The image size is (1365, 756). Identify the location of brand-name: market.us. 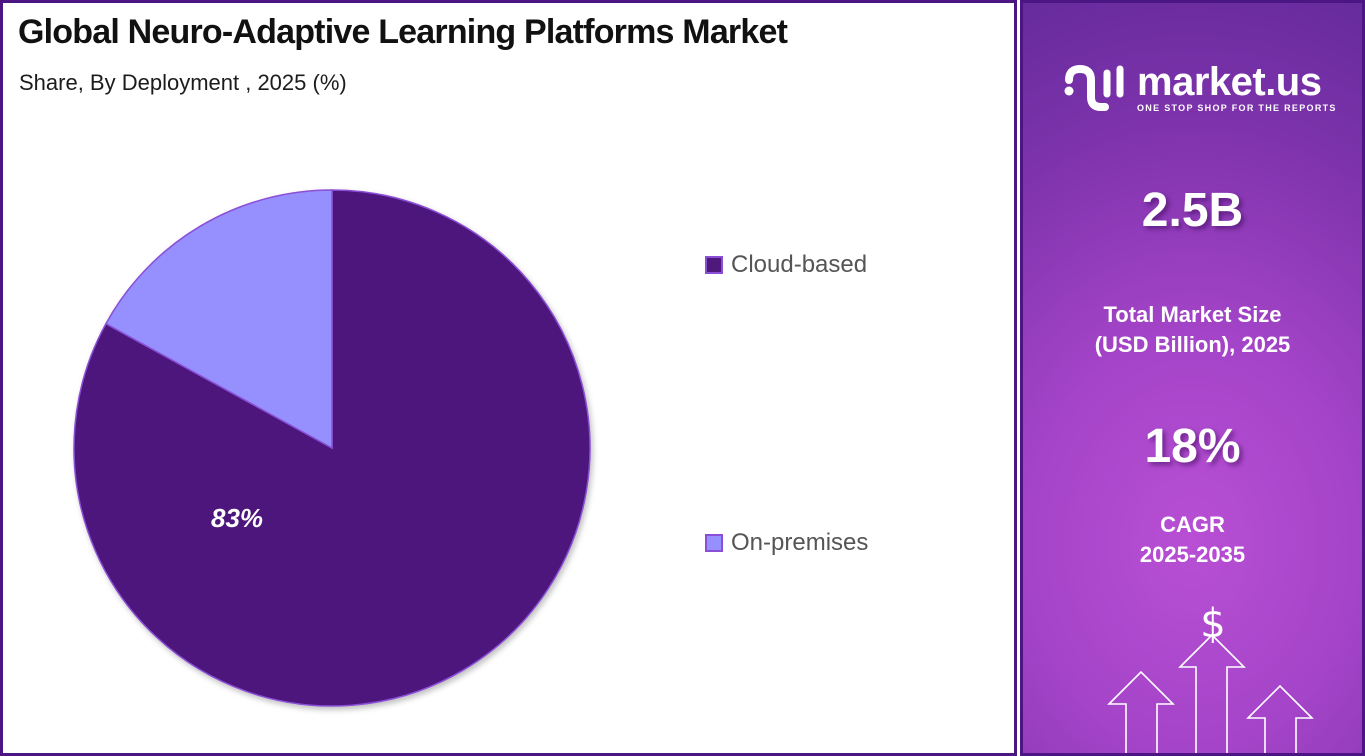
(1229, 81).